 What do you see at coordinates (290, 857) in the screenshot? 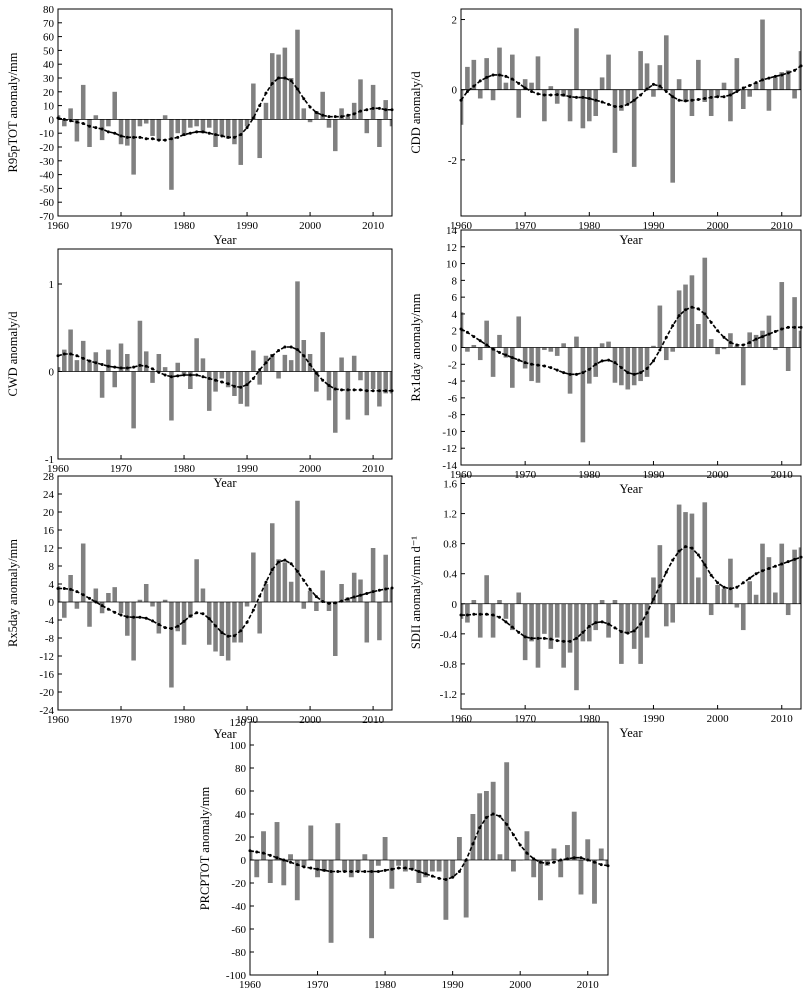
I see `bar-1966` at bounding box center [290, 857].